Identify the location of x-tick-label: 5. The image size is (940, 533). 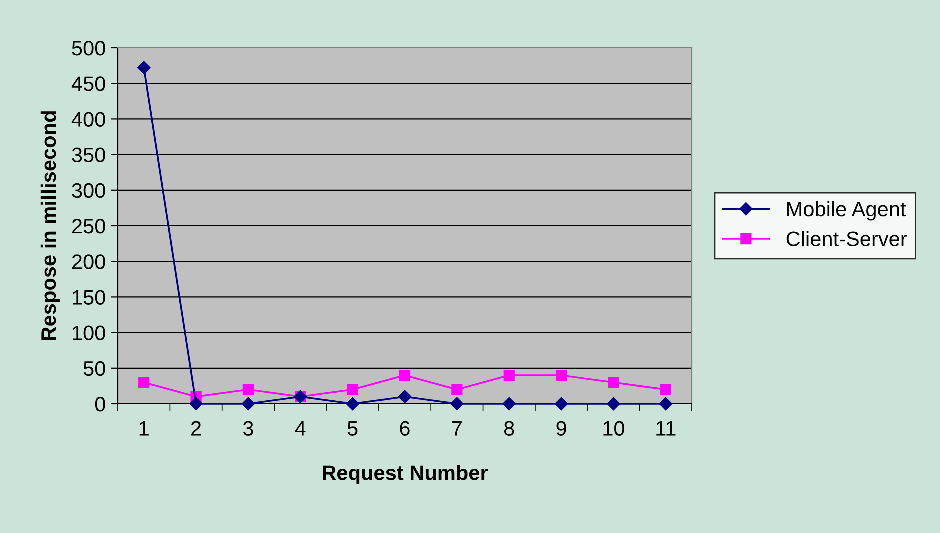
(353, 428).